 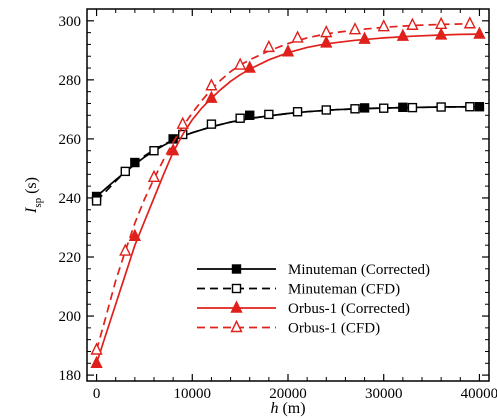 I want to click on y-axis-unit: (s), so click(x=31, y=187).